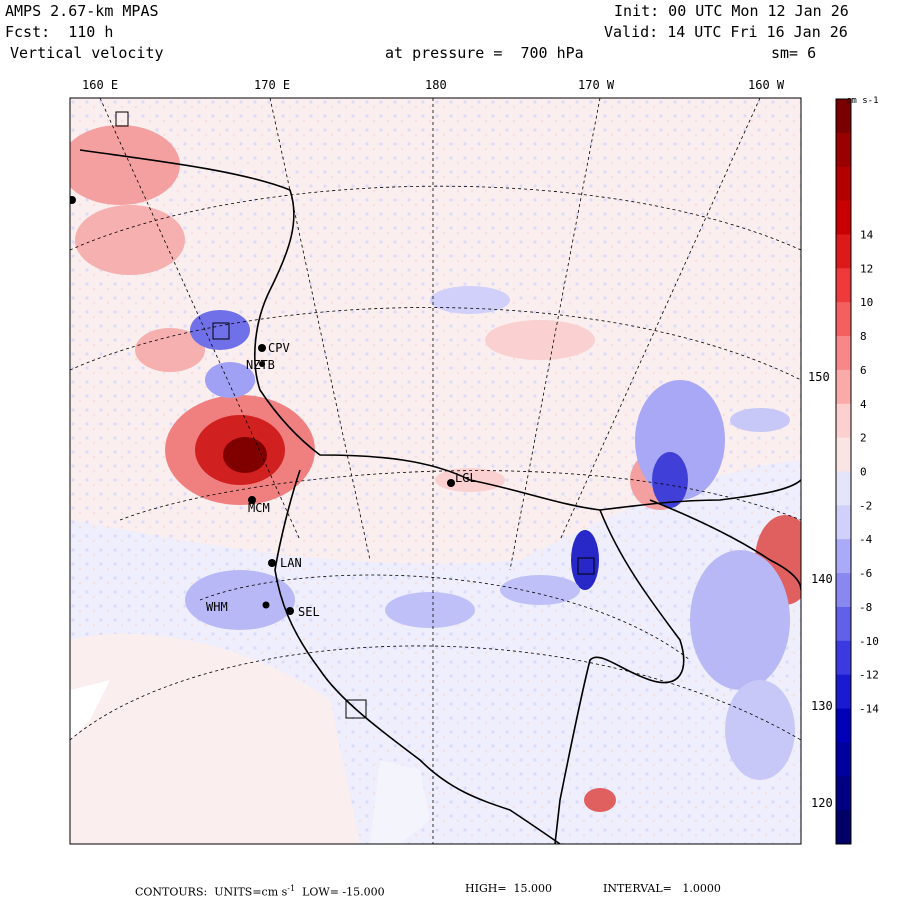 Image resolution: width=900 pixels, height=901 pixels. I want to click on valid-time: Valid: 14 UTC Fri 16 Jan 26, so click(726, 32).